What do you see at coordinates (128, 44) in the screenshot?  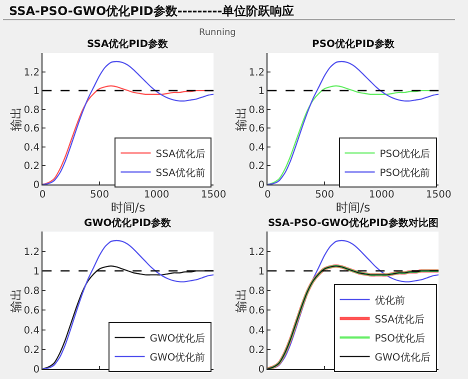 I see `chart-title: SSA优化PID参数` at bounding box center [128, 44].